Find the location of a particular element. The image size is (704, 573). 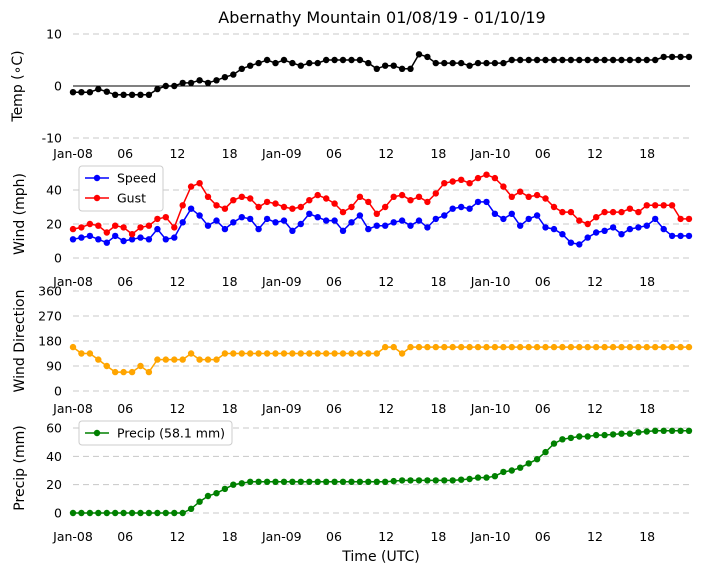

y-tick-label: 270 is located at coordinates (50, 316).